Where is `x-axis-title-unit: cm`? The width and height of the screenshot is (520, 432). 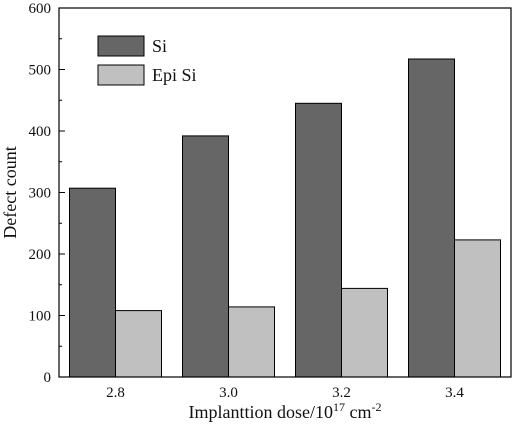
x-axis-title-unit: cm is located at coordinates (358, 412).